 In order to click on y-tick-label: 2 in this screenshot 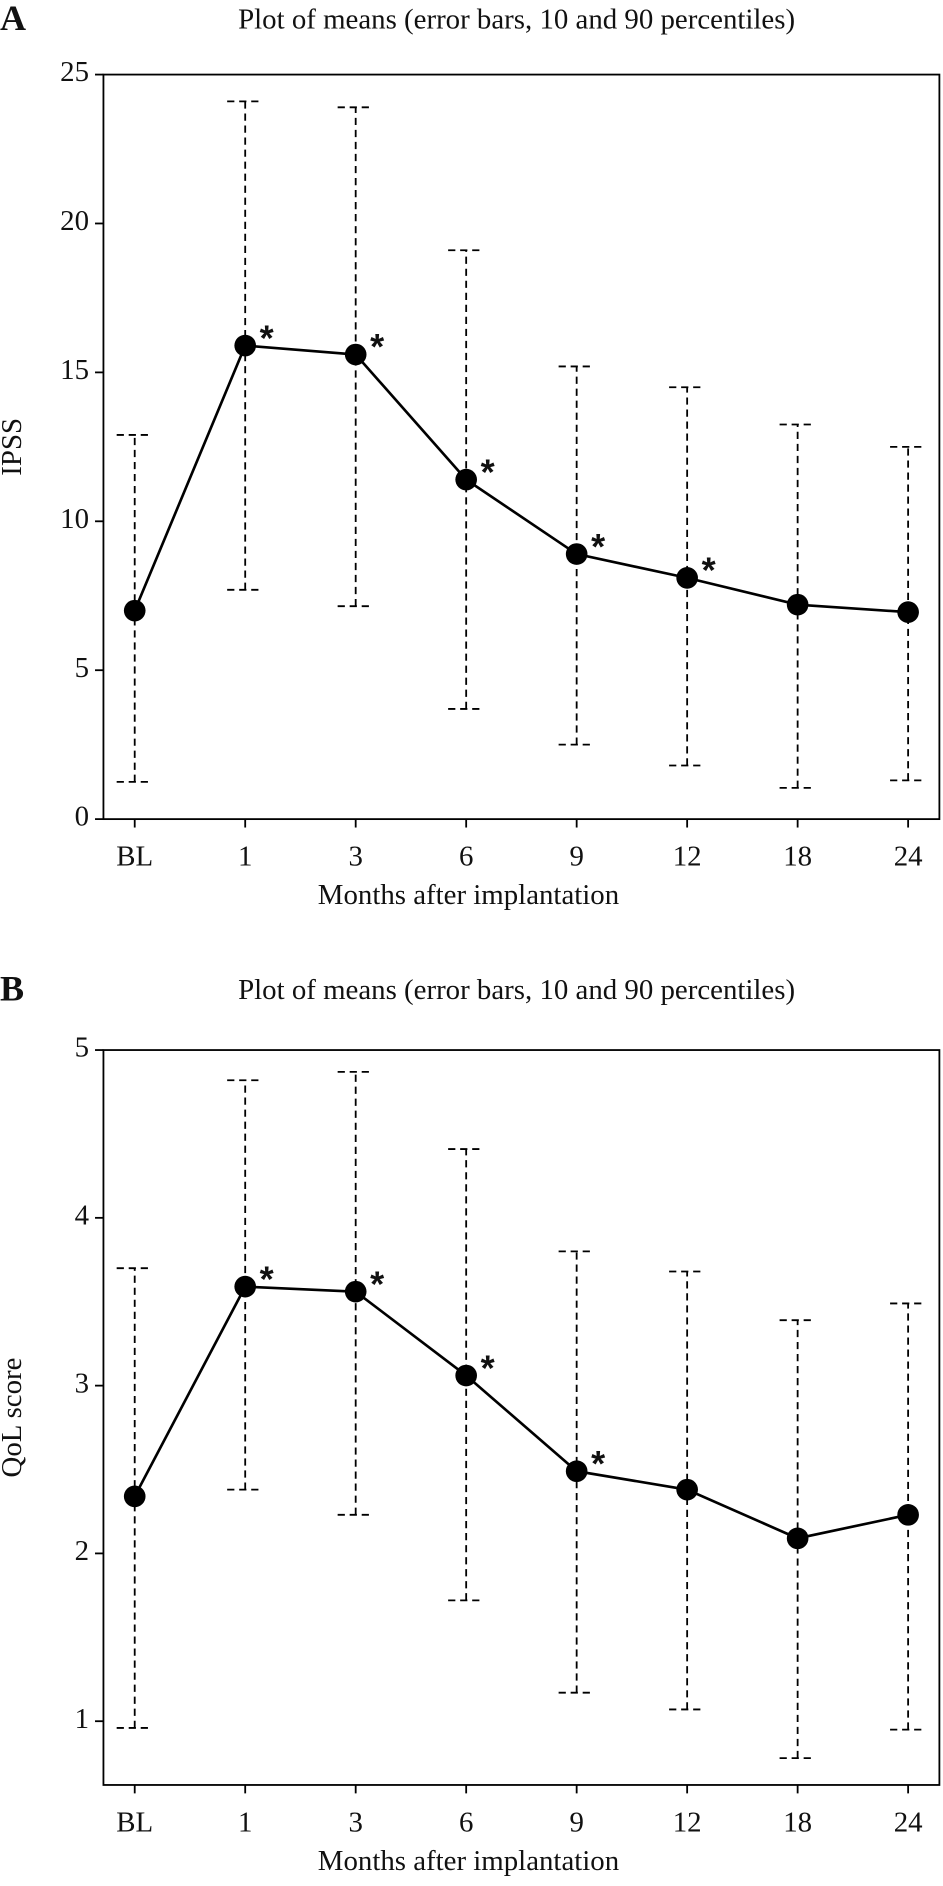, I will do `click(82, 1551)`.